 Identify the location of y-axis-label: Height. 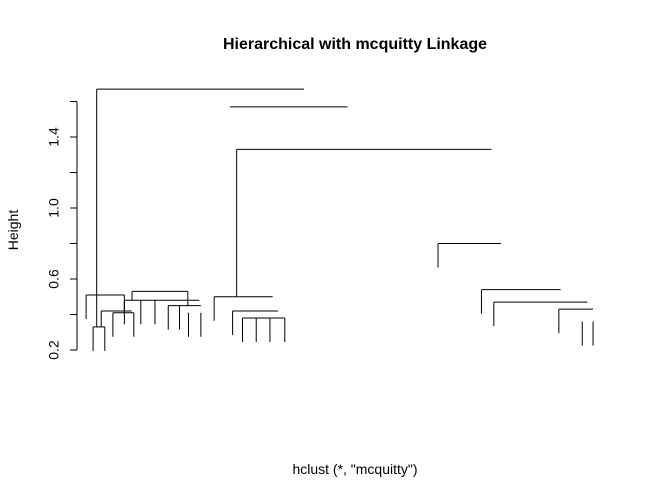
(13, 230).